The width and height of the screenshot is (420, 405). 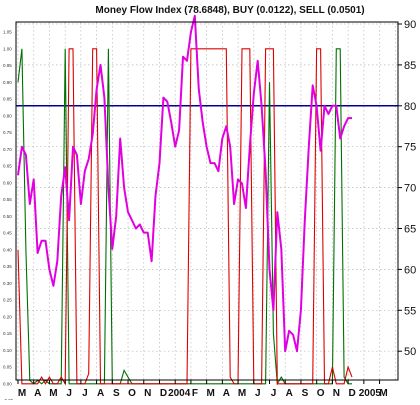 What do you see at coordinates (195, 393) in the screenshot?
I see `x-tick-label: F` at bounding box center [195, 393].